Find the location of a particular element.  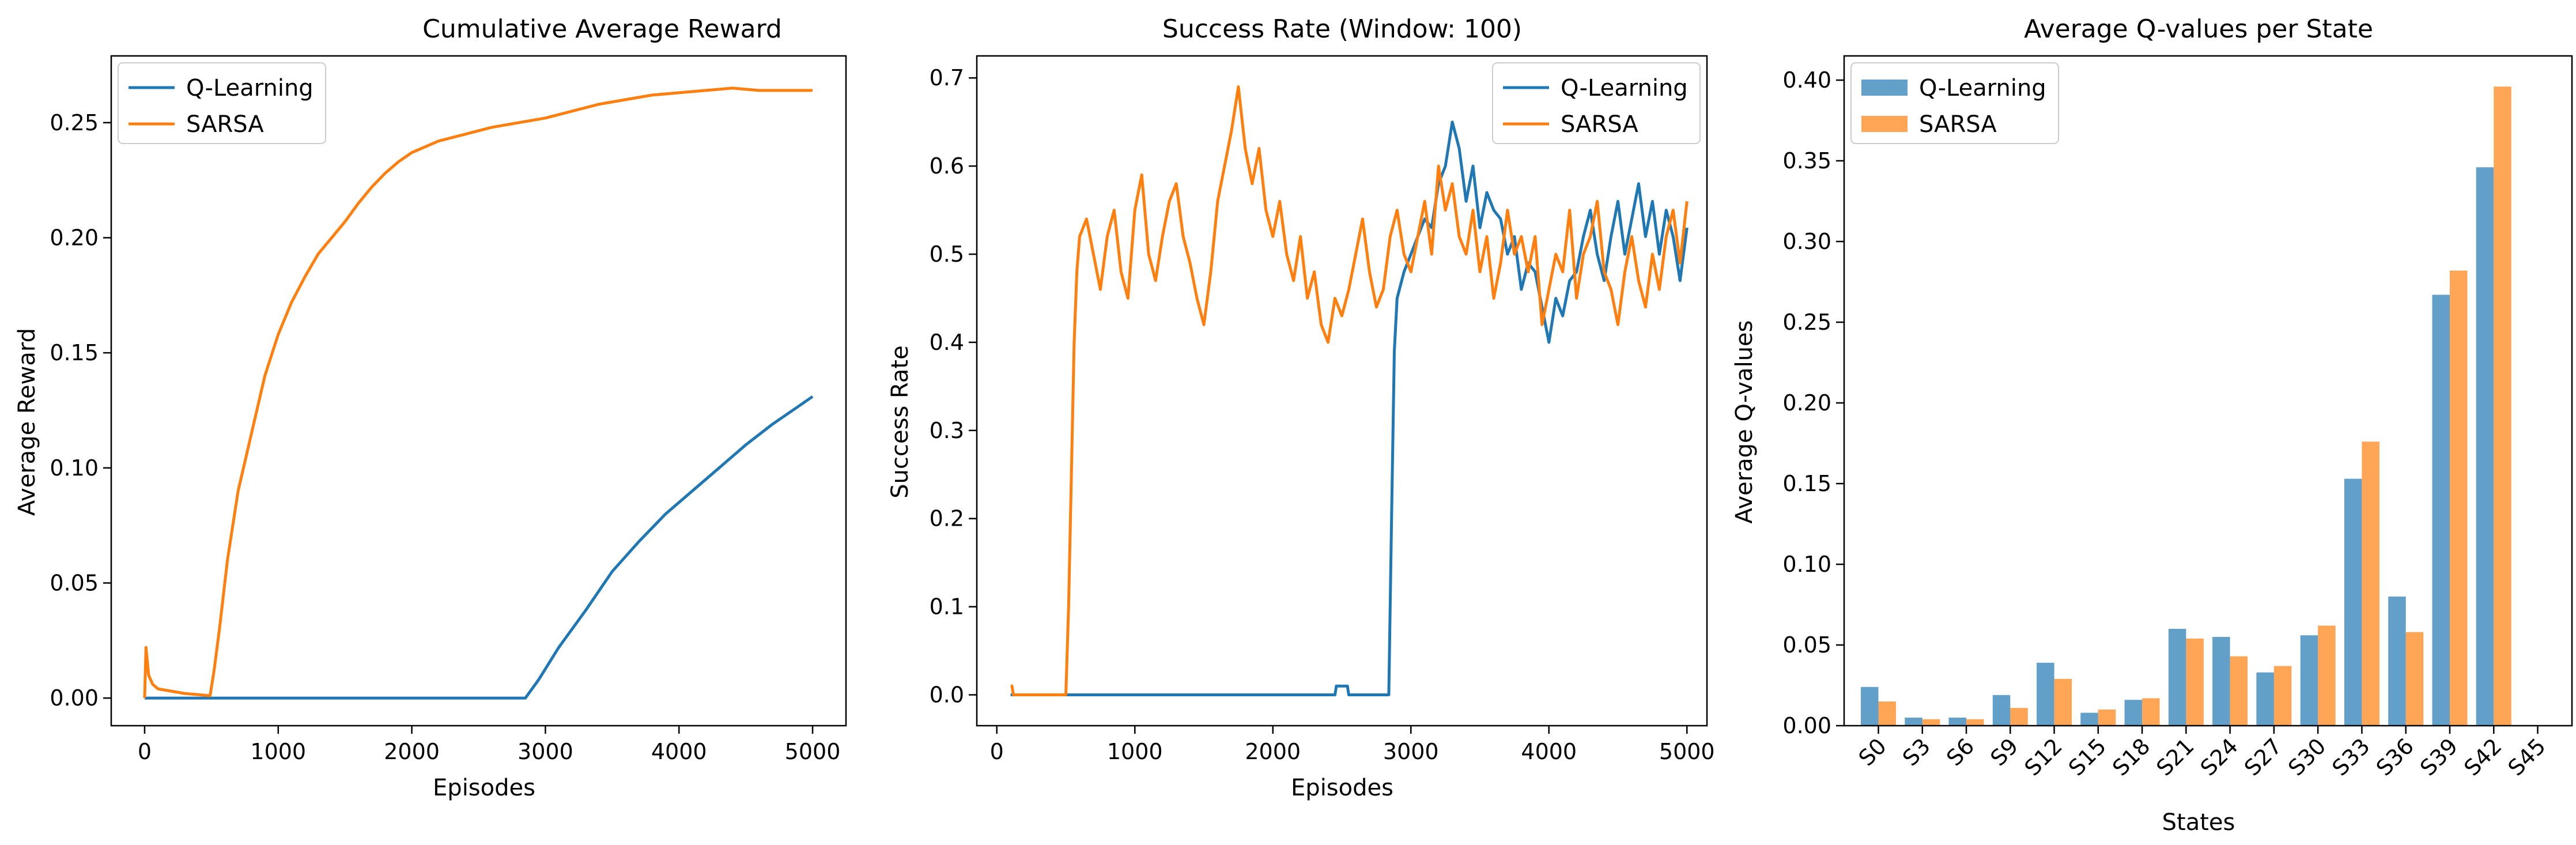

bar-q-learning-s21 is located at coordinates (2177, 677).